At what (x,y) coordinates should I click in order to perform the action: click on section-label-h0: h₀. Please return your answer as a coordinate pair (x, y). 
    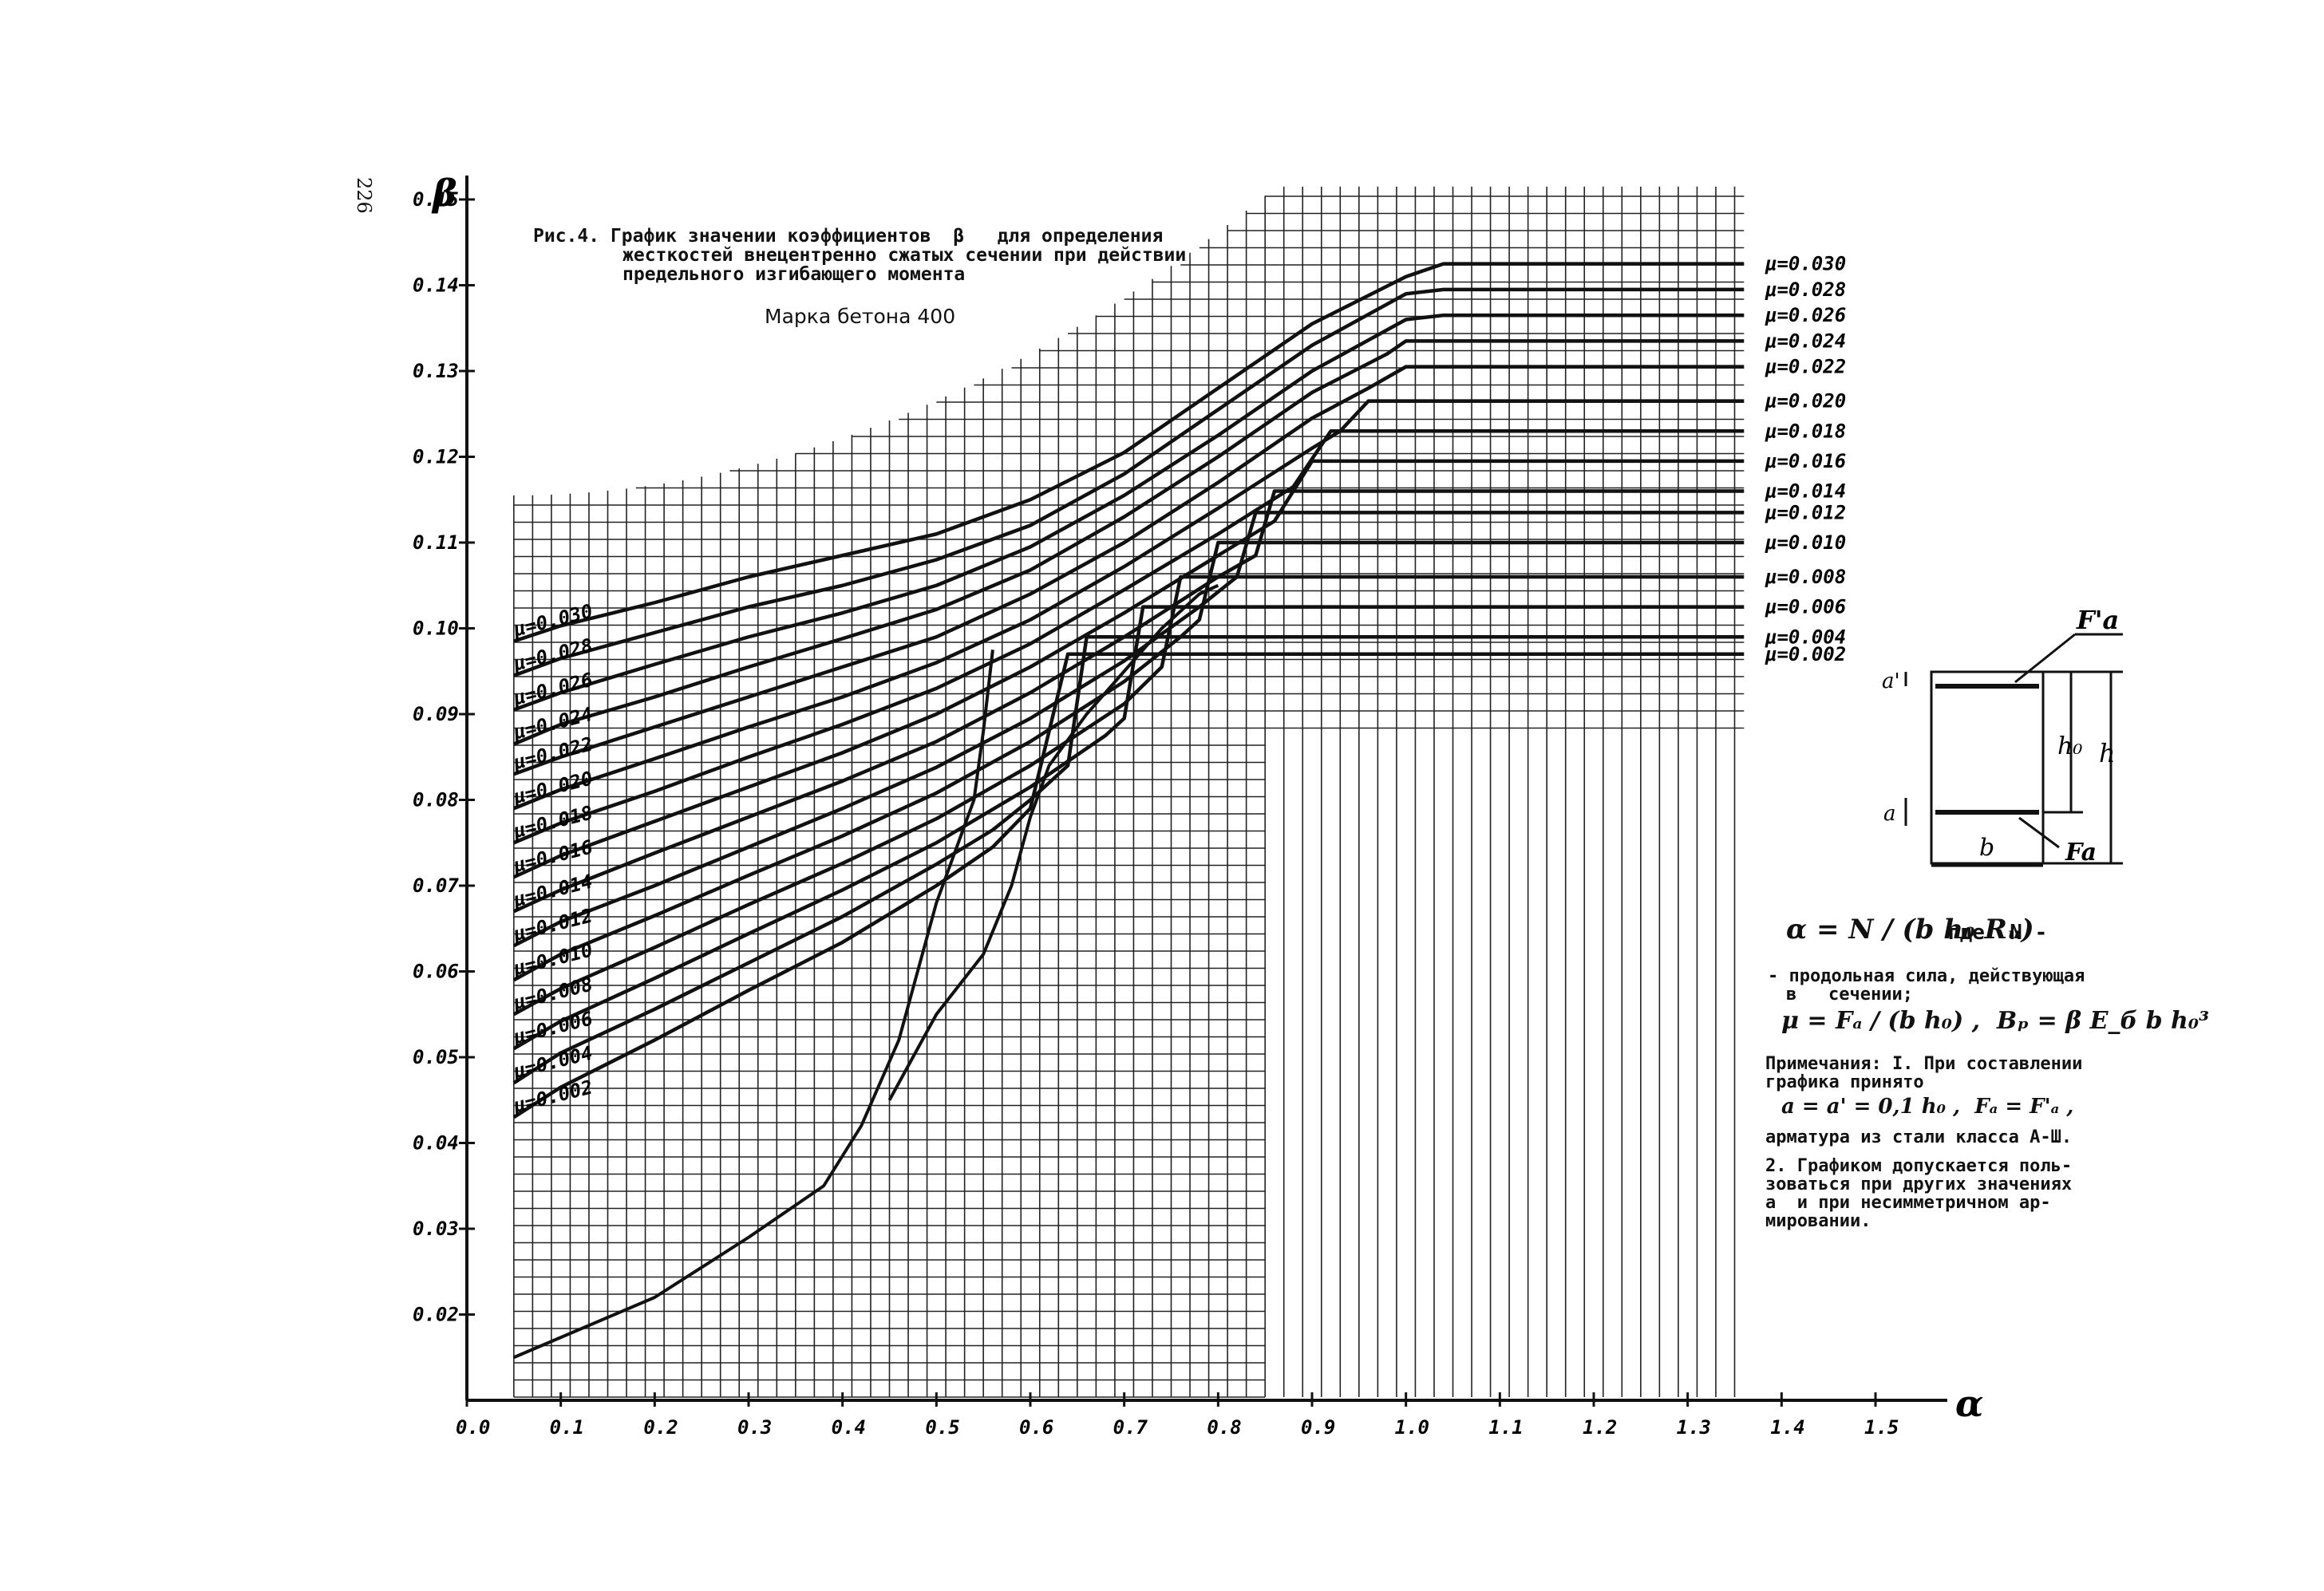
    Looking at the image, I should click on (2069, 746).